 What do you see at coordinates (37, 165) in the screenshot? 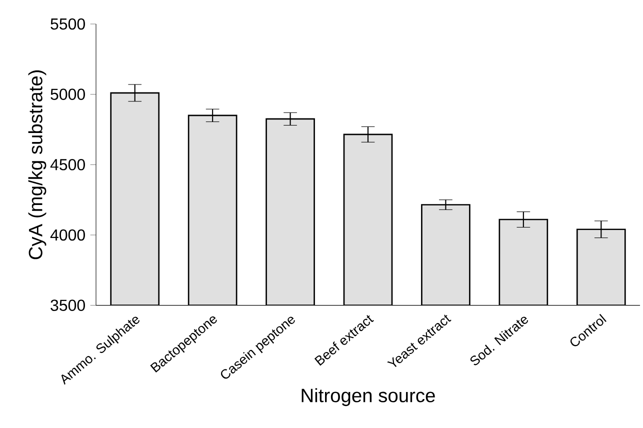
I see `y-axis-title: CyA (mg/kg substrate)` at bounding box center [37, 165].